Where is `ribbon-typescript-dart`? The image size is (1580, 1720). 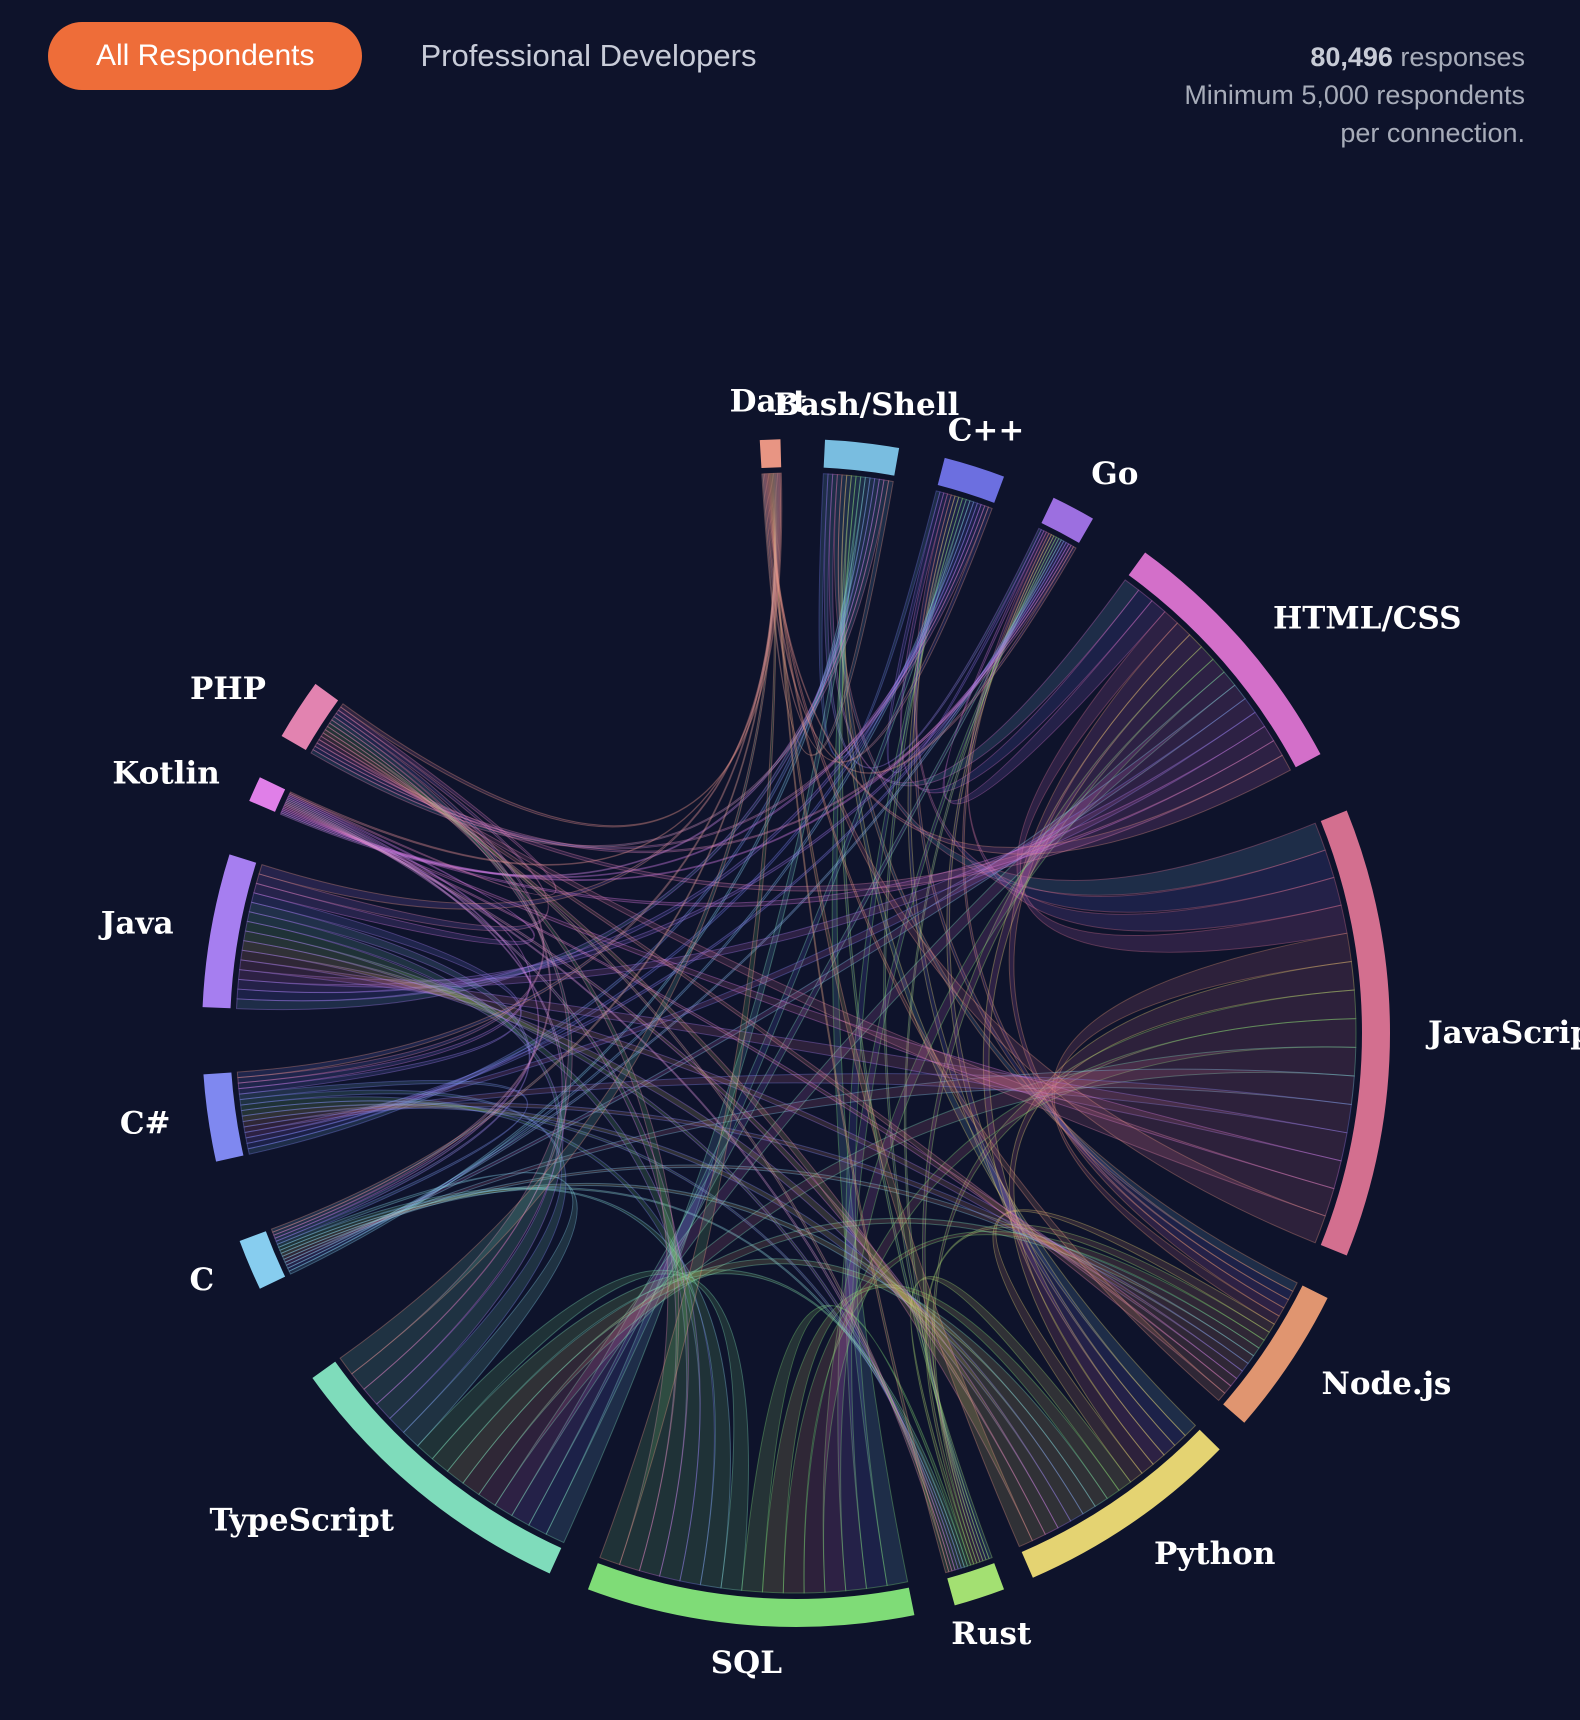 ribbon-typescript-dart is located at coordinates (558, 923).